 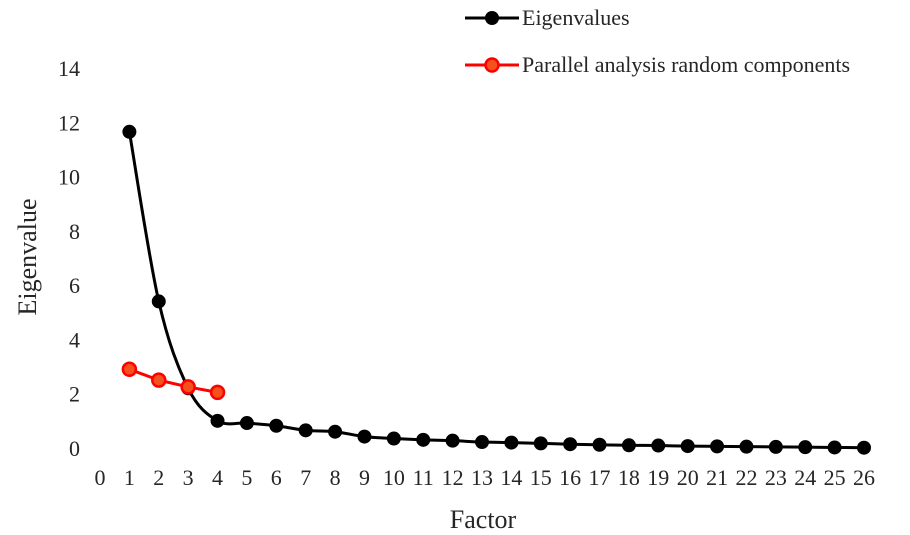 What do you see at coordinates (335, 477) in the screenshot?
I see `x-tick-label: 8` at bounding box center [335, 477].